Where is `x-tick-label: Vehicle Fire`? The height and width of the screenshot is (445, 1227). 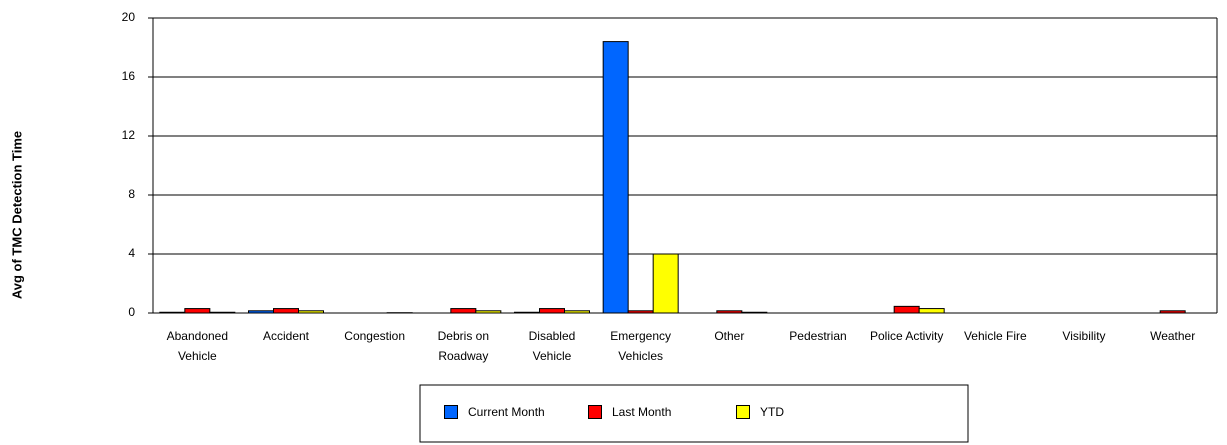 x-tick-label: Vehicle Fire is located at coordinates (995, 336).